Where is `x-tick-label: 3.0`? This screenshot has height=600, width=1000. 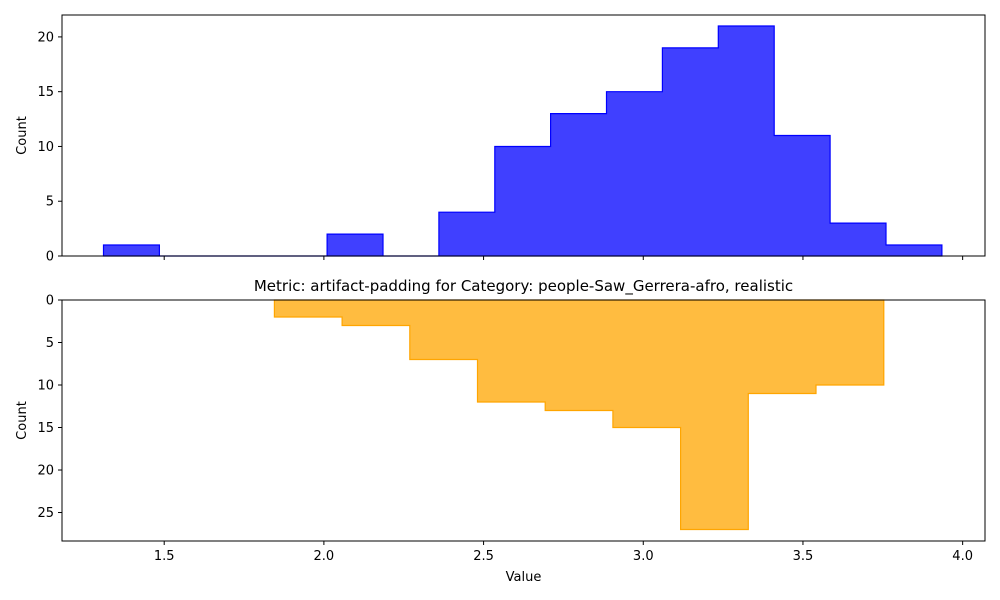 x-tick-label: 3.0 is located at coordinates (643, 556).